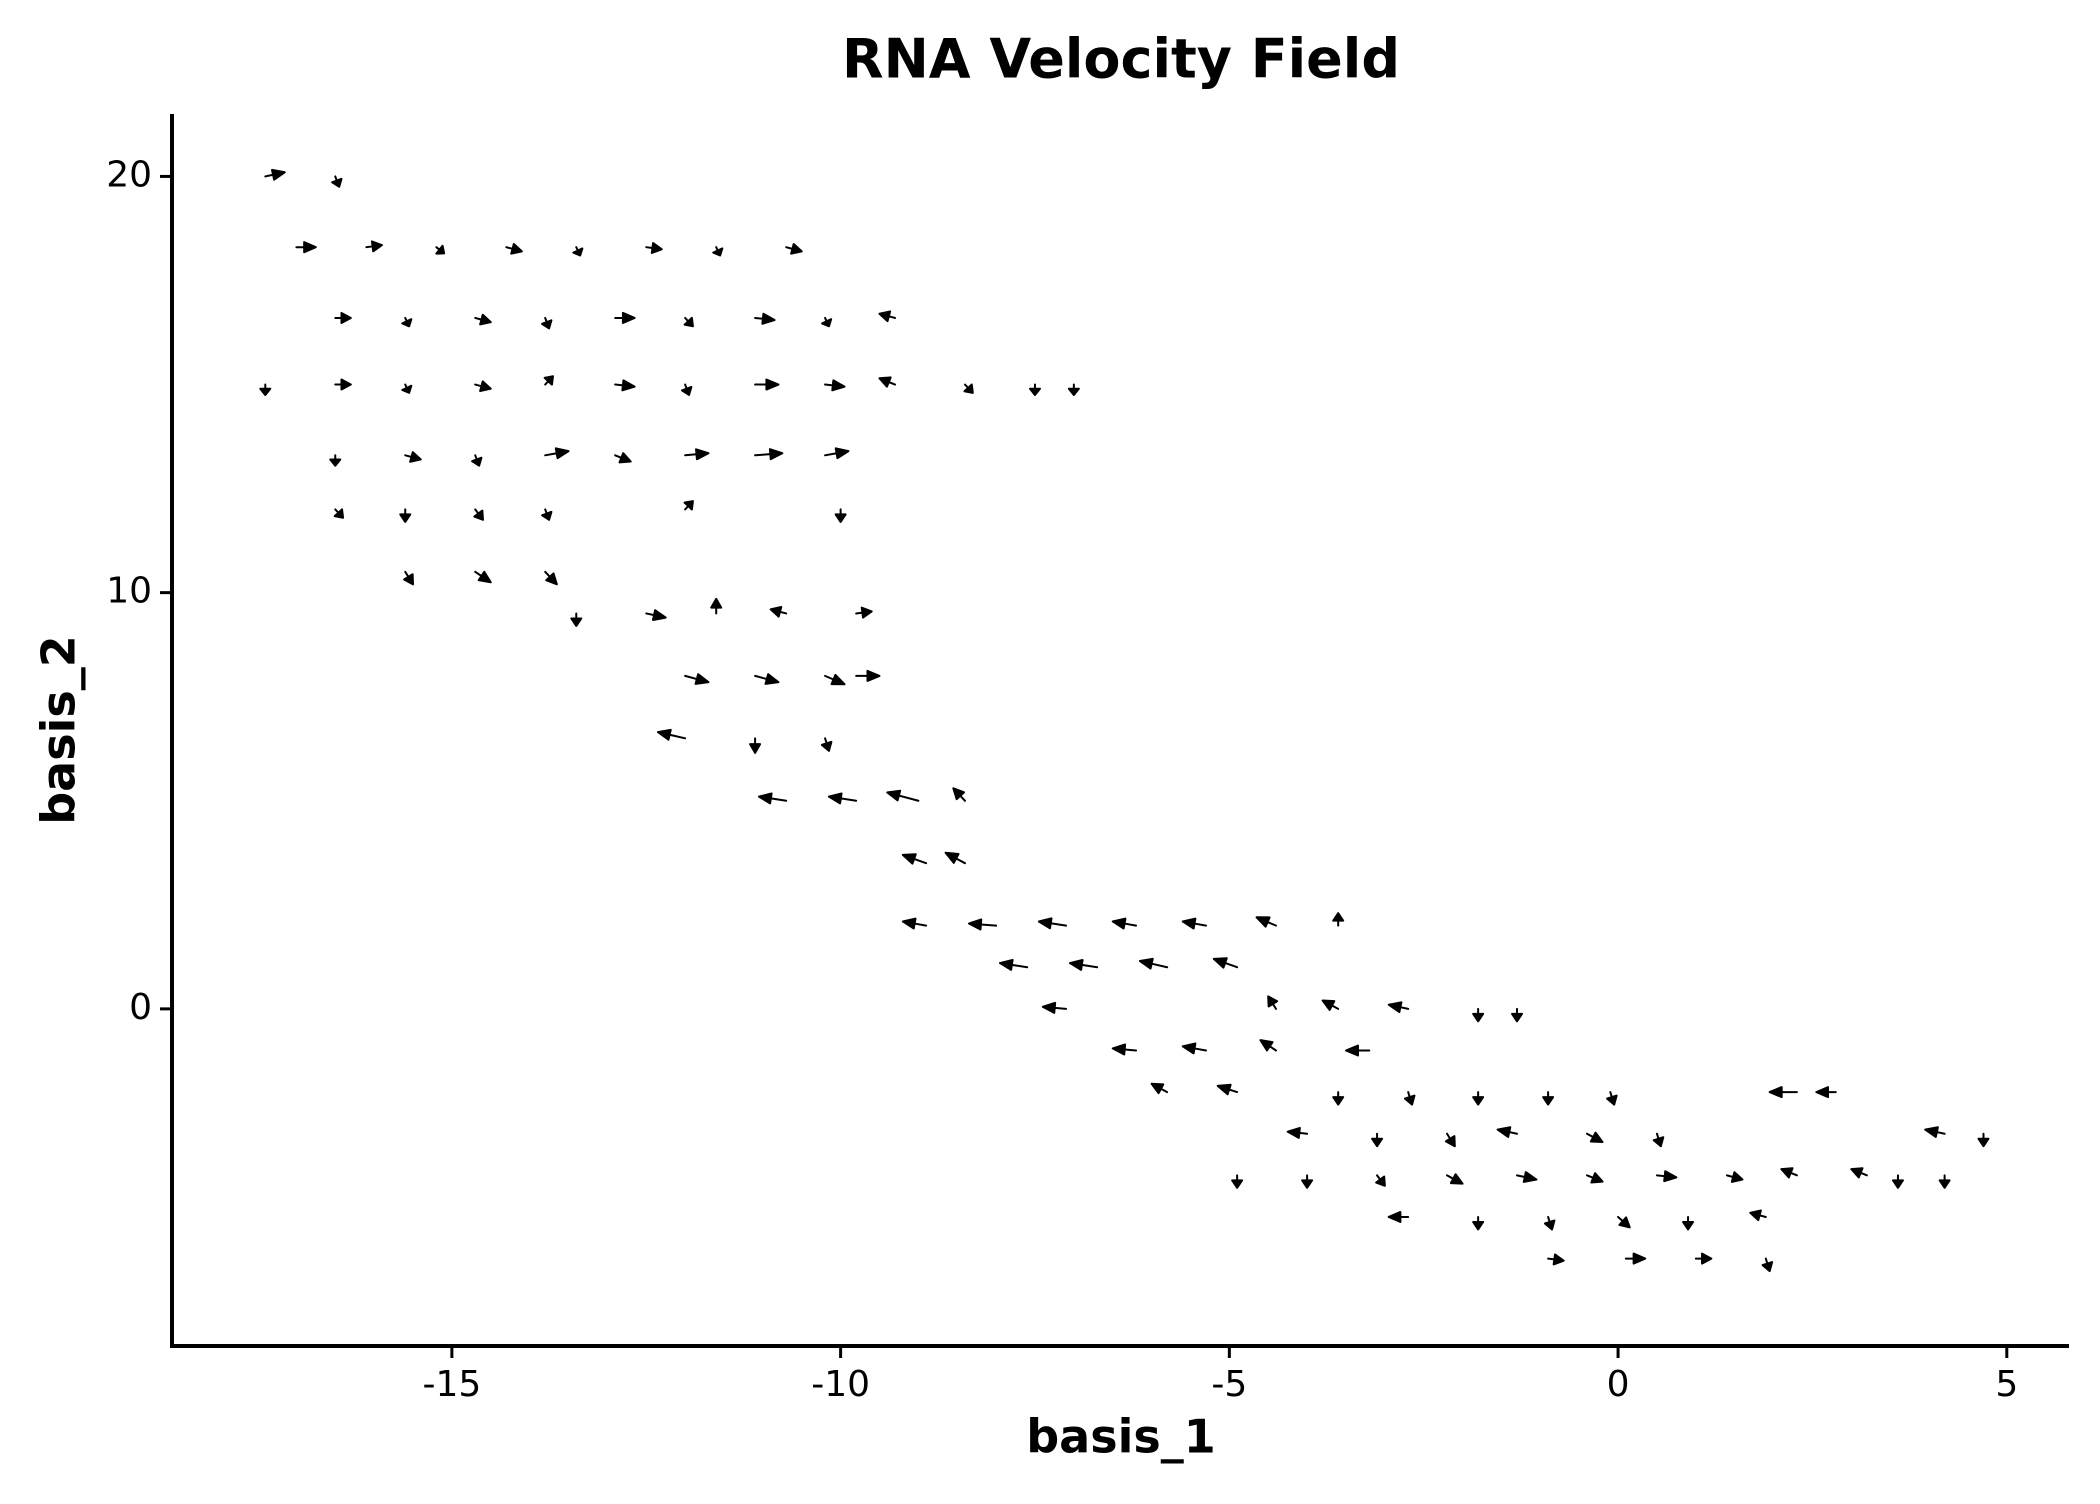  What do you see at coordinates (1121, 59) in the screenshot?
I see `chart-title: RNA Velocity Field` at bounding box center [1121, 59].